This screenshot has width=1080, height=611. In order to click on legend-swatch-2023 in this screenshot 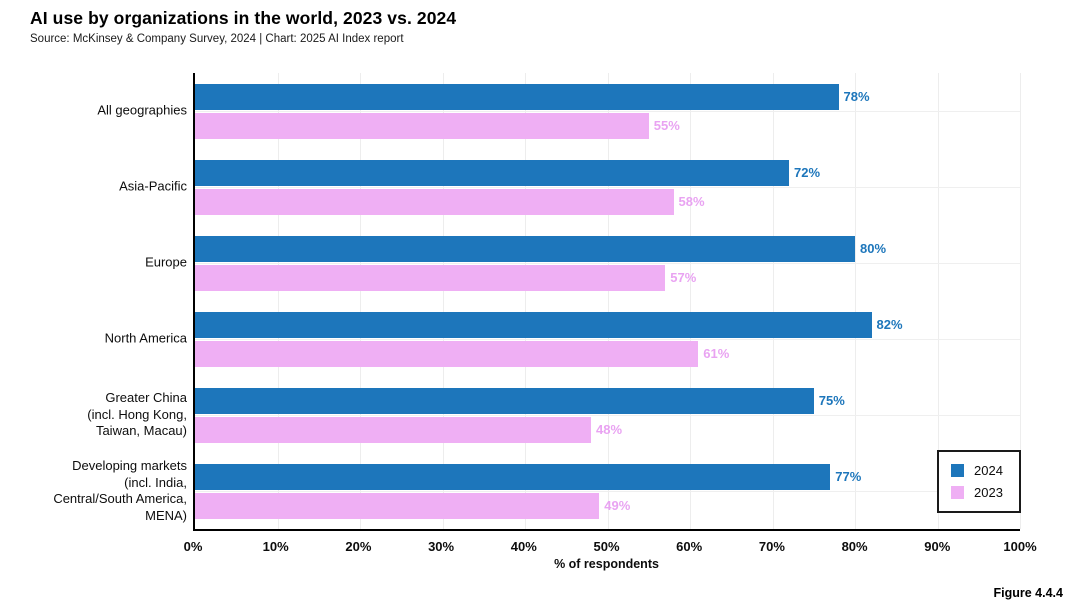, I will do `click(957, 492)`.